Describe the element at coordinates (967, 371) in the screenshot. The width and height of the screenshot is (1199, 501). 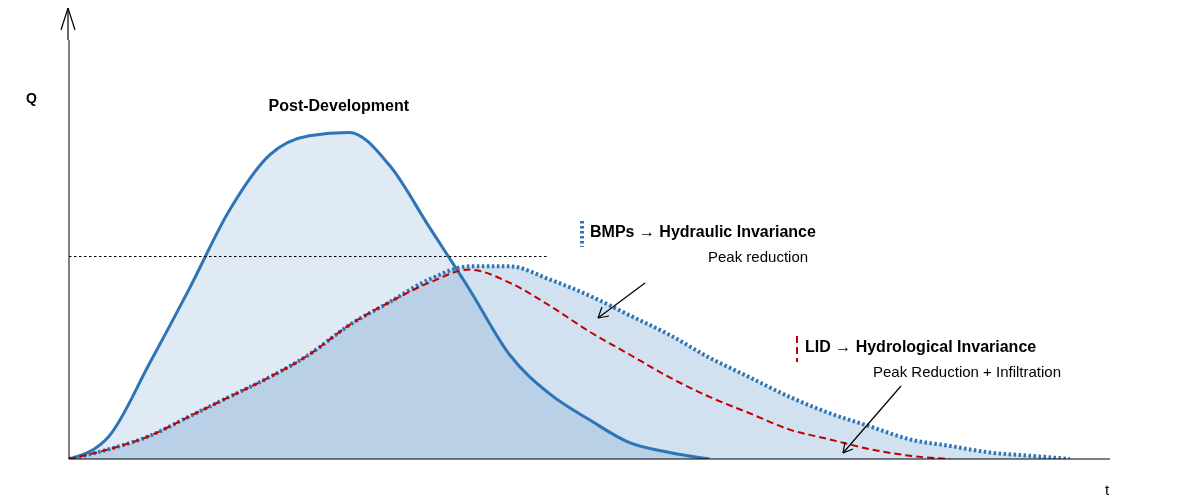
I see `annotation: Peak Reduction + Infiltration` at that location.